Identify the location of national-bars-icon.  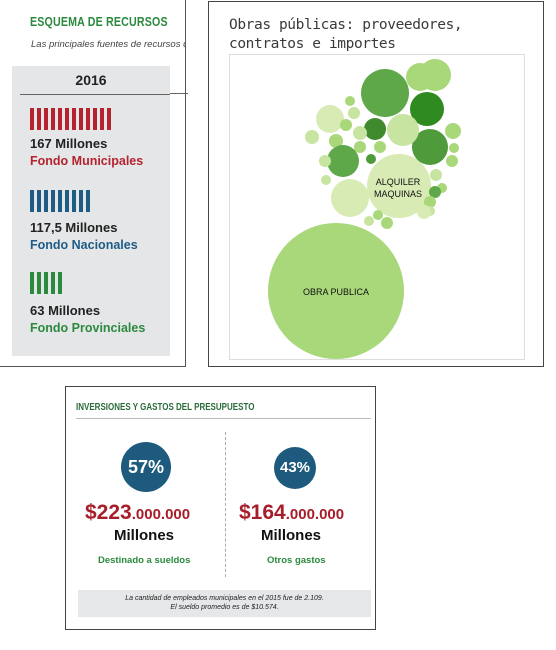
(60, 201).